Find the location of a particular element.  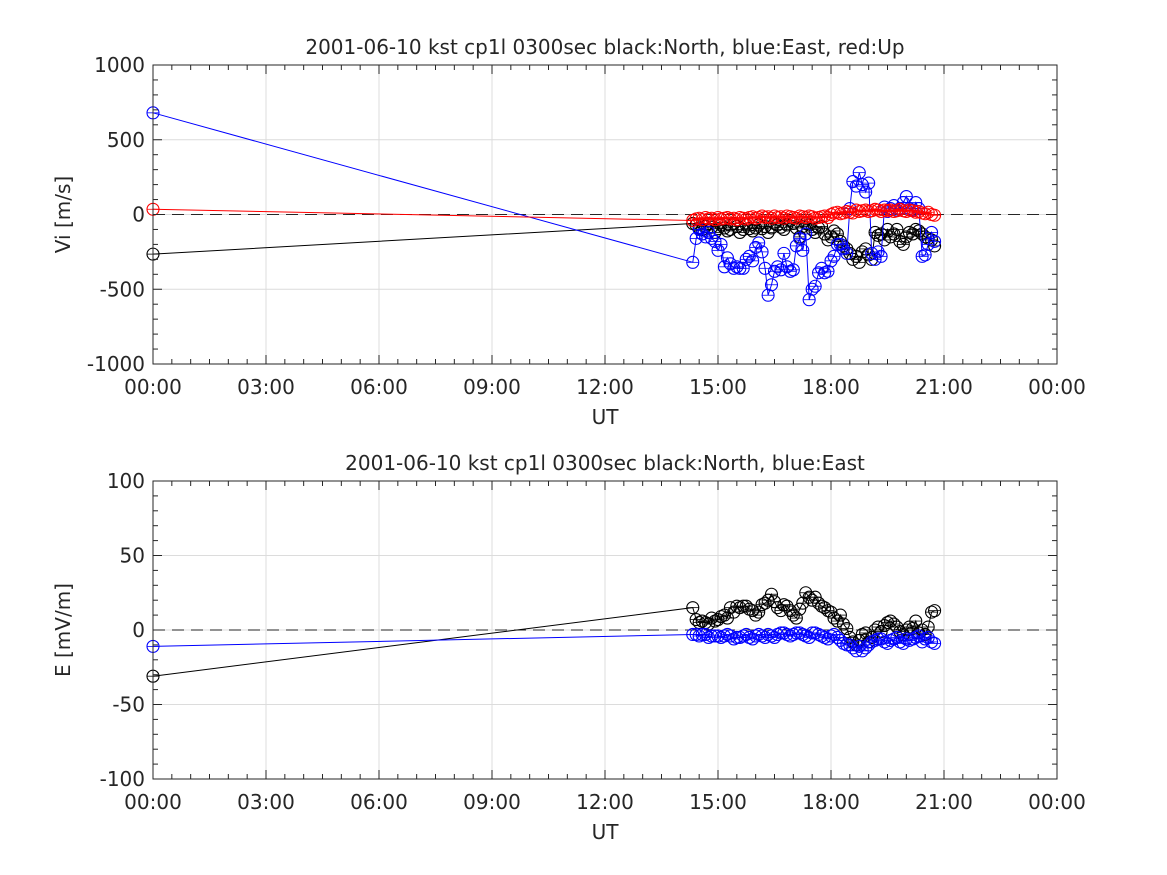

velocity-y-tick-label: 500 is located at coordinates (126, 140).